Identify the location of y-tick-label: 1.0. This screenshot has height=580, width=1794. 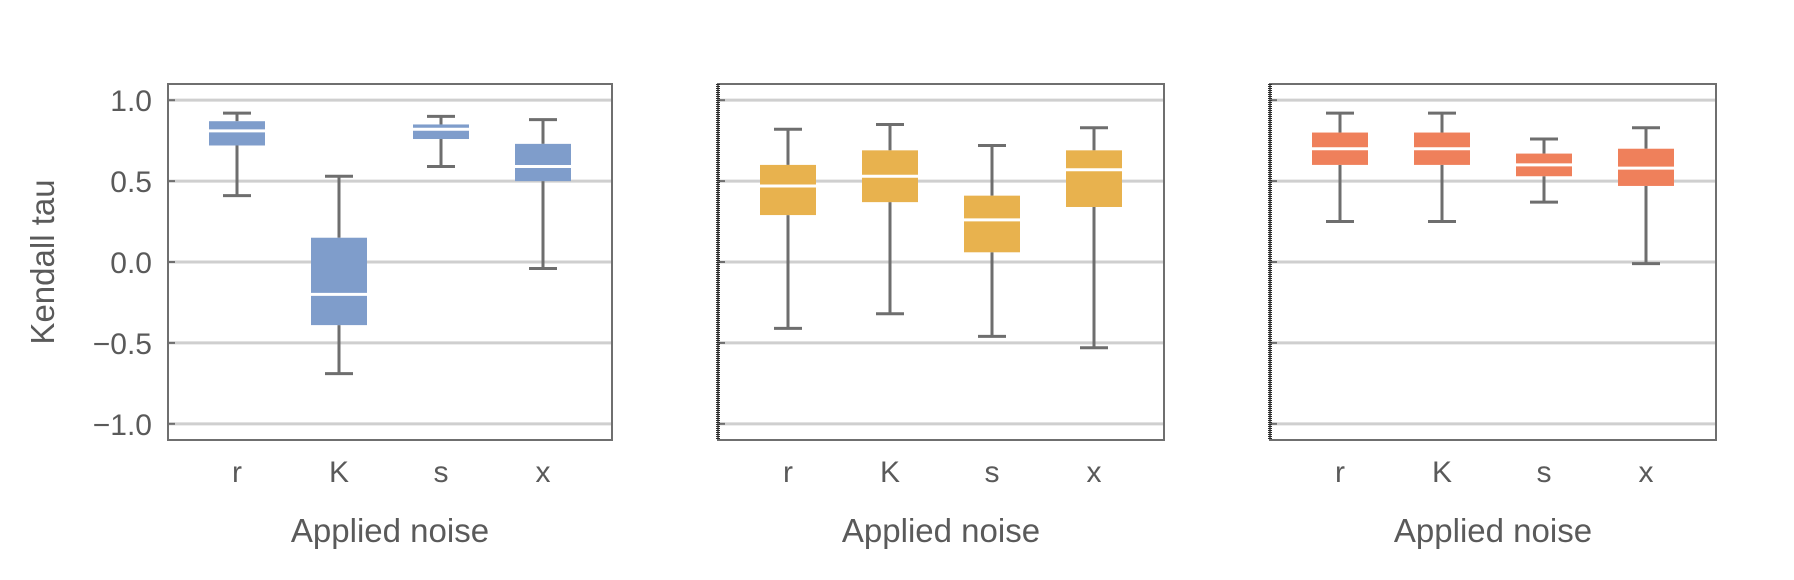
(131, 101).